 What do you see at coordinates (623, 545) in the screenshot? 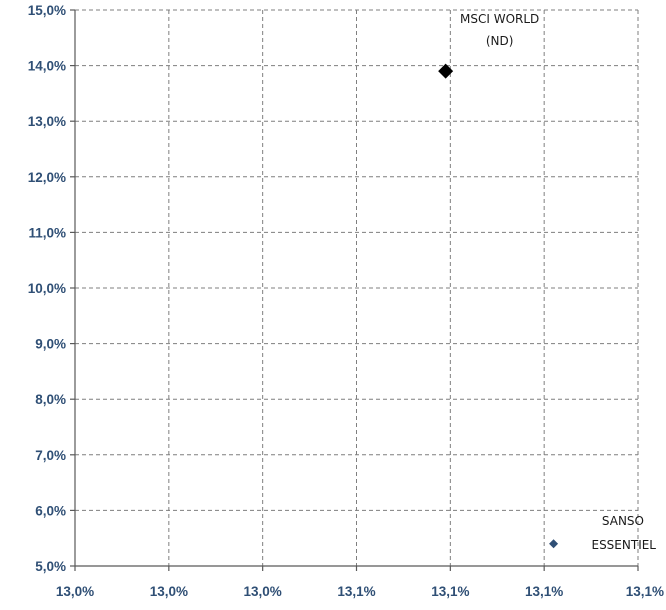
I see `data-label: ESSENTIEL` at bounding box center [623, 545].